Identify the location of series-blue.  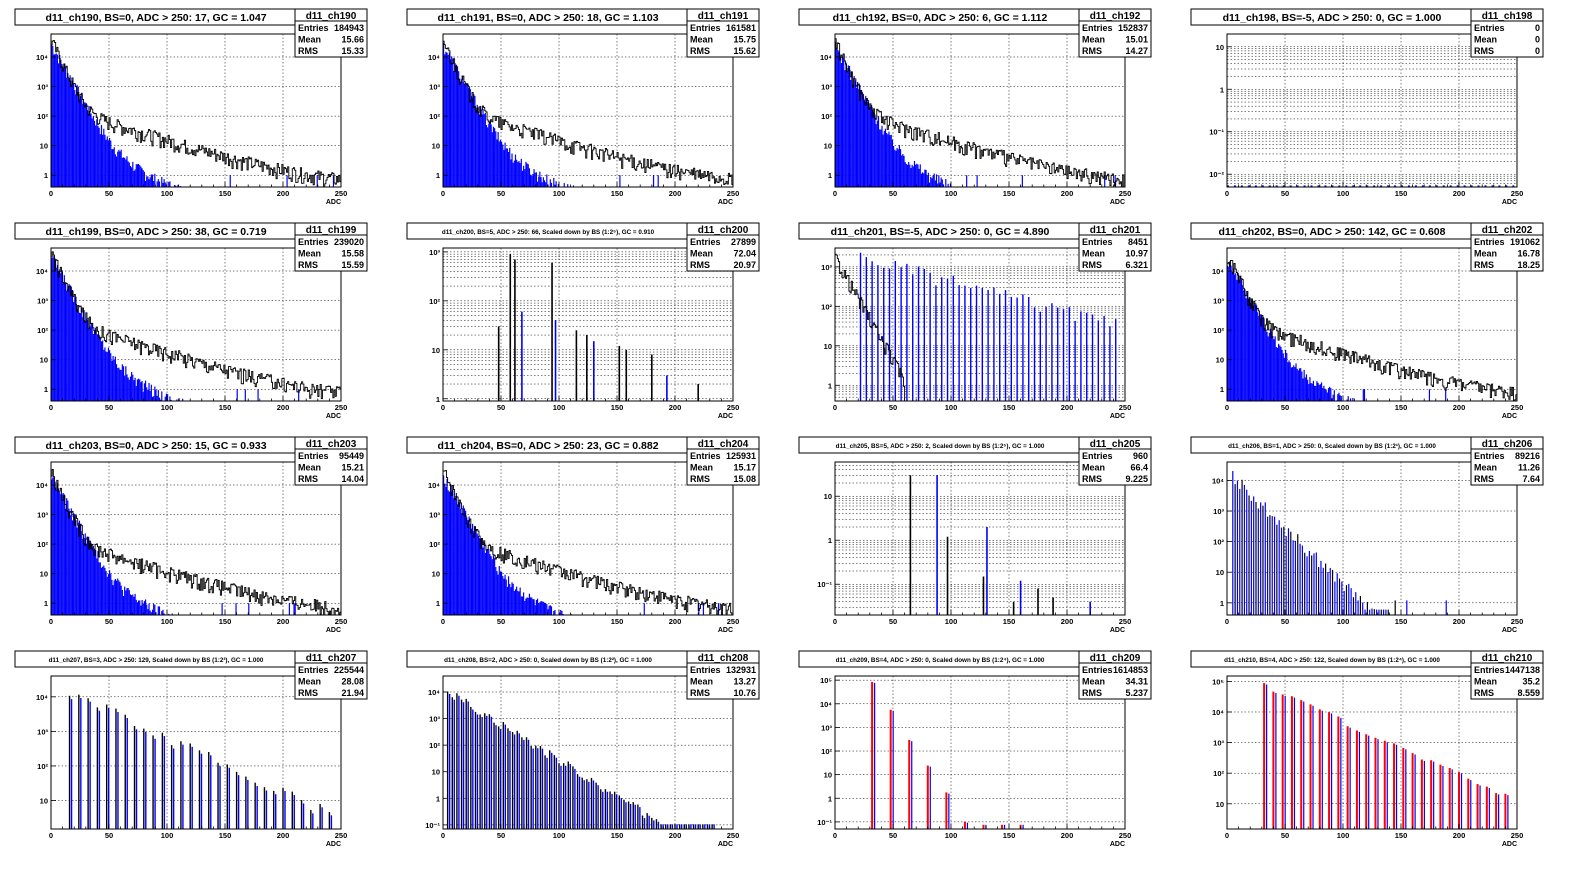
(175, 328).